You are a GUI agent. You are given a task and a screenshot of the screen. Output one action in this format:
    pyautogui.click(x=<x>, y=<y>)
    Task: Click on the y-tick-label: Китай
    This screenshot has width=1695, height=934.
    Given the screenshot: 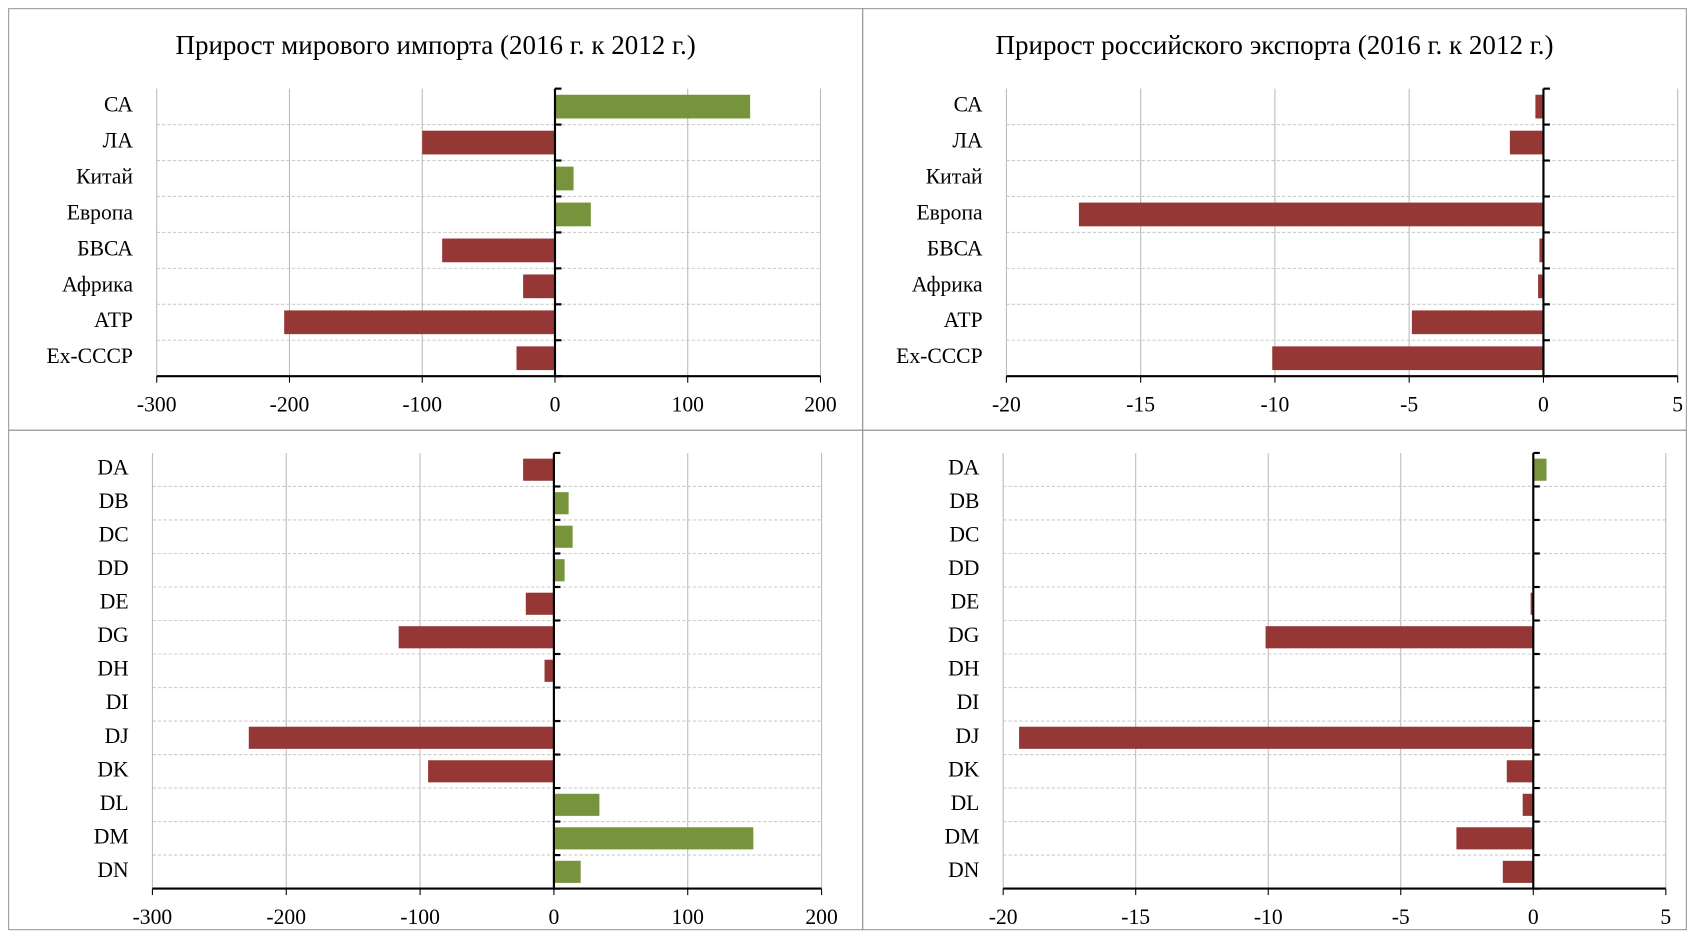 What is the action you would take?
    pyautogui.click(x=104, y=176)
    